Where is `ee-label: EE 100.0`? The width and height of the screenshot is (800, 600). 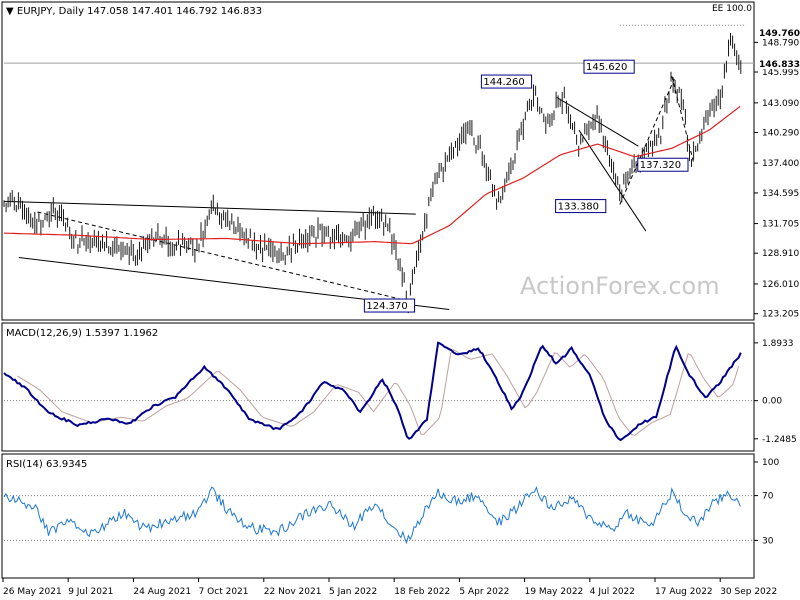 ee-label: EE 100.0 is located at coordinates (732, 9).